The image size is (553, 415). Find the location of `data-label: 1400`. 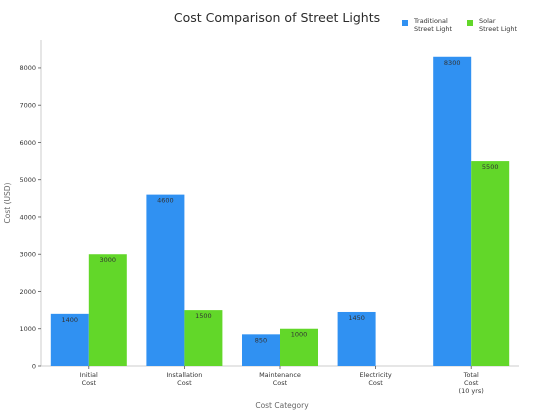

data-label: 1400 is located at coordinates (70, 320).